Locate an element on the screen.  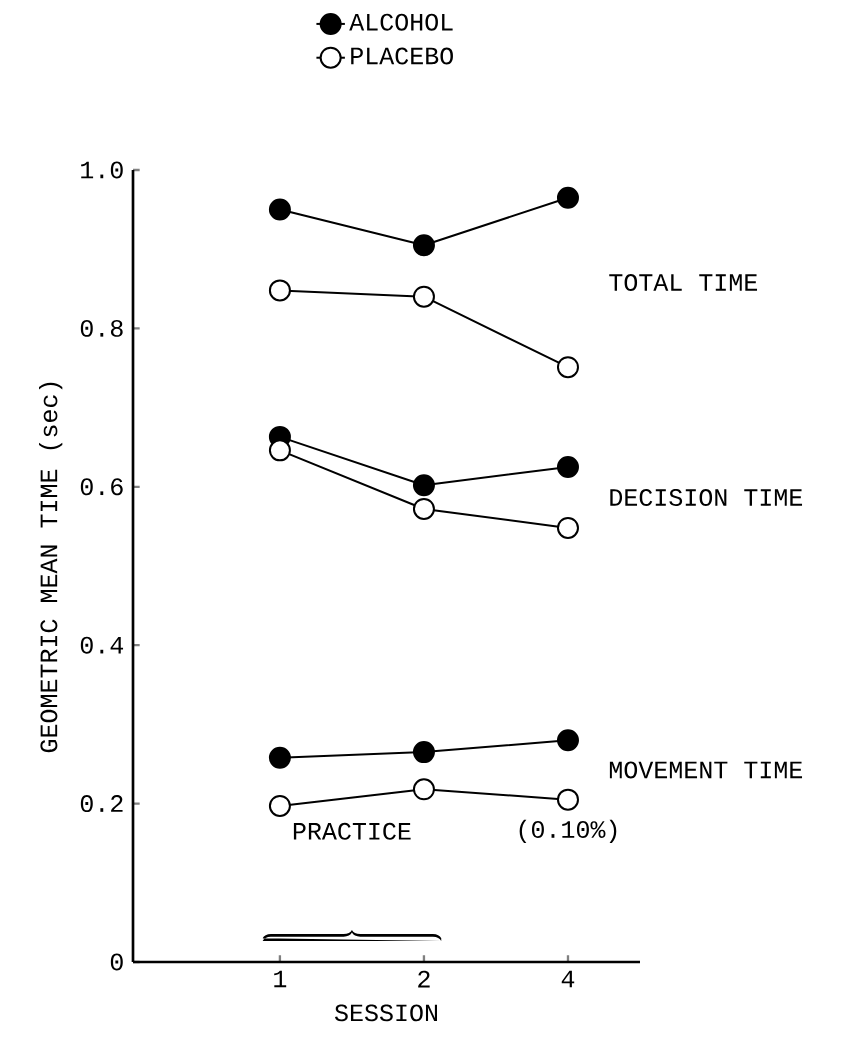
y-tick-label: 1.0 is located at coordinates (102, 170).